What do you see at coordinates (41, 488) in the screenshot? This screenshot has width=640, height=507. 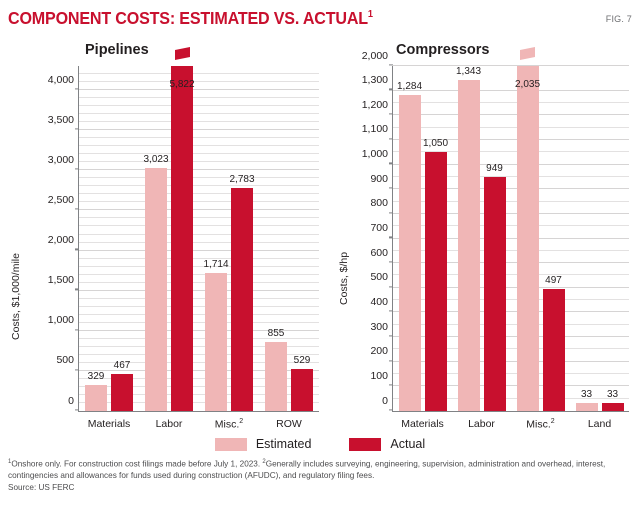 I see `source-line: Source: US FERC` at bounding box center [41, 488].